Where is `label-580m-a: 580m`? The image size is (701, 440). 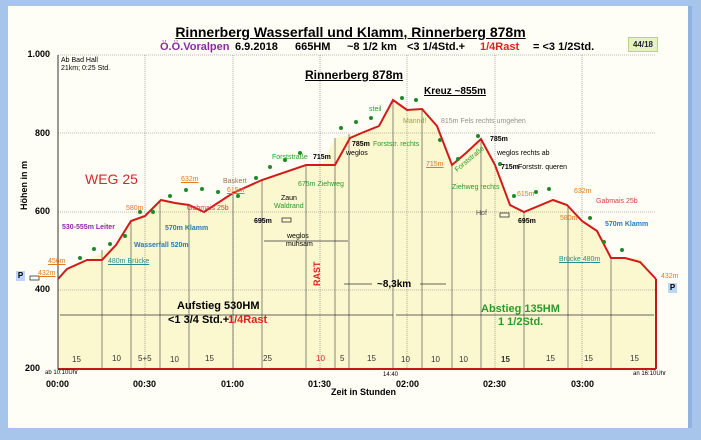
label-580m-a: 580m is located at coordinates (135, 208).